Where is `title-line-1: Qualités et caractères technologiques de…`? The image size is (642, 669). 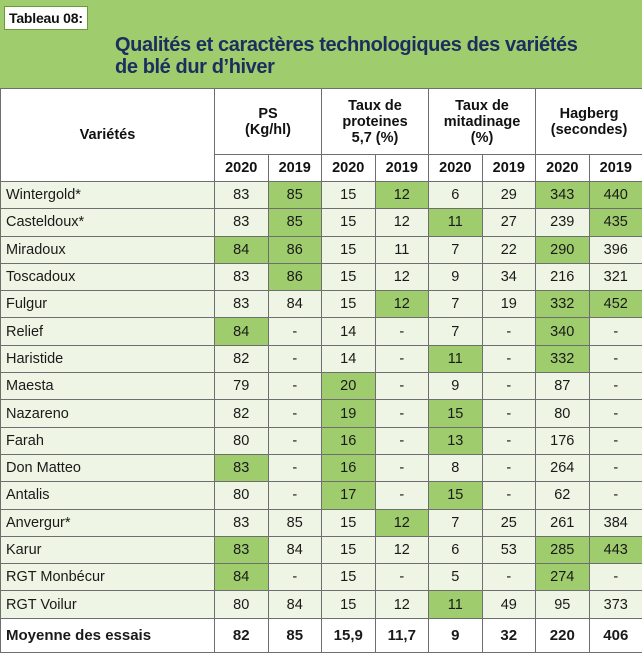 title-line-1: Qualités et caractères technologiques de… is located at coordinates (346, 45).